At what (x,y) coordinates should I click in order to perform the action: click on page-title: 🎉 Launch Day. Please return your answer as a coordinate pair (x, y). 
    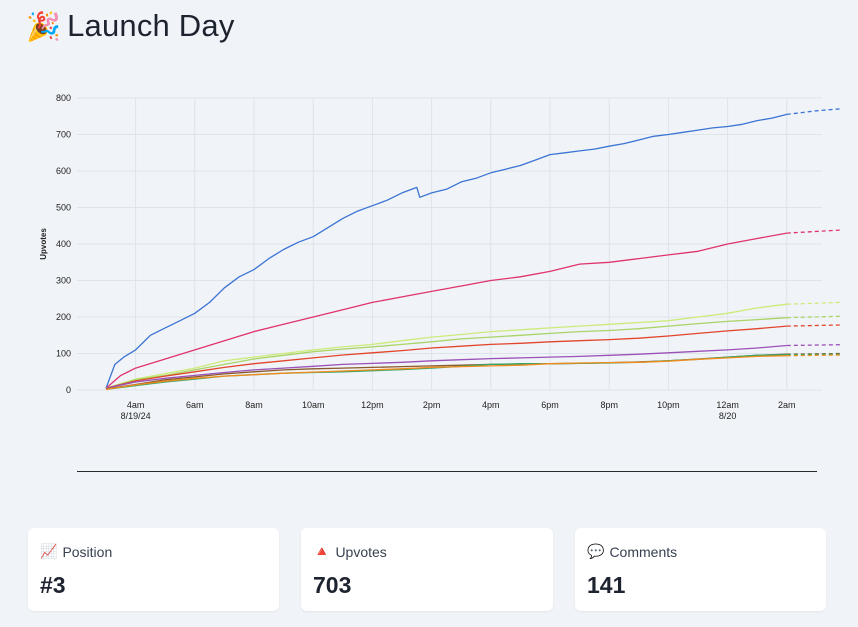
    Looking at the image, I should click on (130, 26).